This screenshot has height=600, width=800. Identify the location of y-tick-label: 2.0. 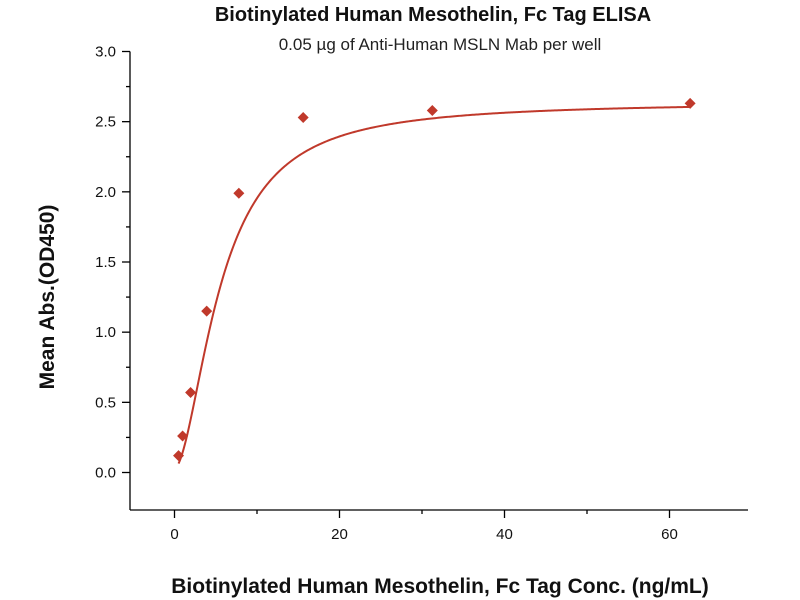
(105, 192).